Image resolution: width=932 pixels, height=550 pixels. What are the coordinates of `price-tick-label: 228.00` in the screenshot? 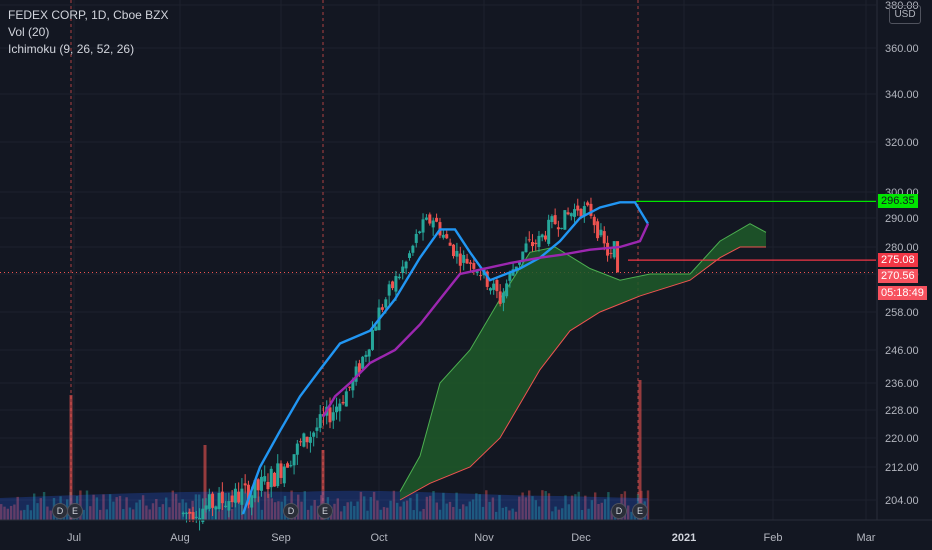 It's located at (902, 411).